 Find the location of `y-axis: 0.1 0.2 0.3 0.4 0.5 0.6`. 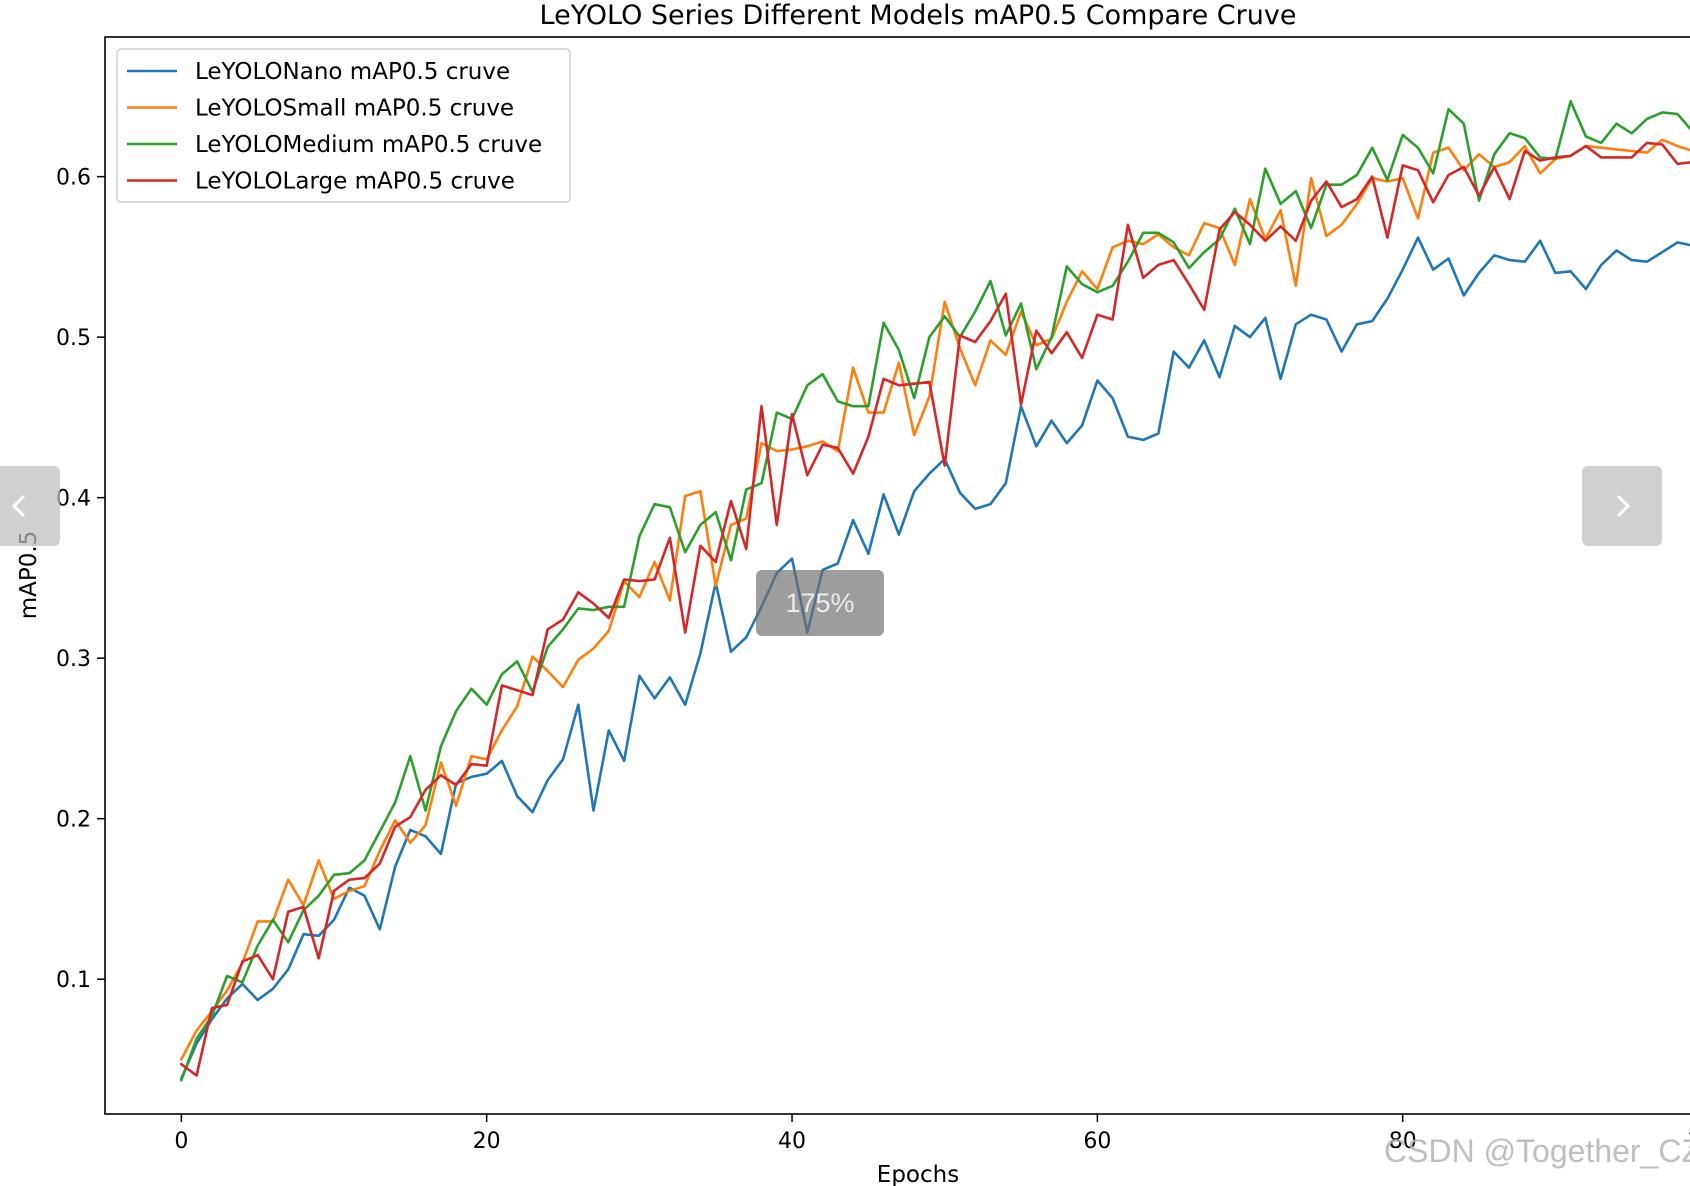

y-axis: 0.1 0.2 0.3 0.4 0.5 0.6 is located at coordinates (80, 579).